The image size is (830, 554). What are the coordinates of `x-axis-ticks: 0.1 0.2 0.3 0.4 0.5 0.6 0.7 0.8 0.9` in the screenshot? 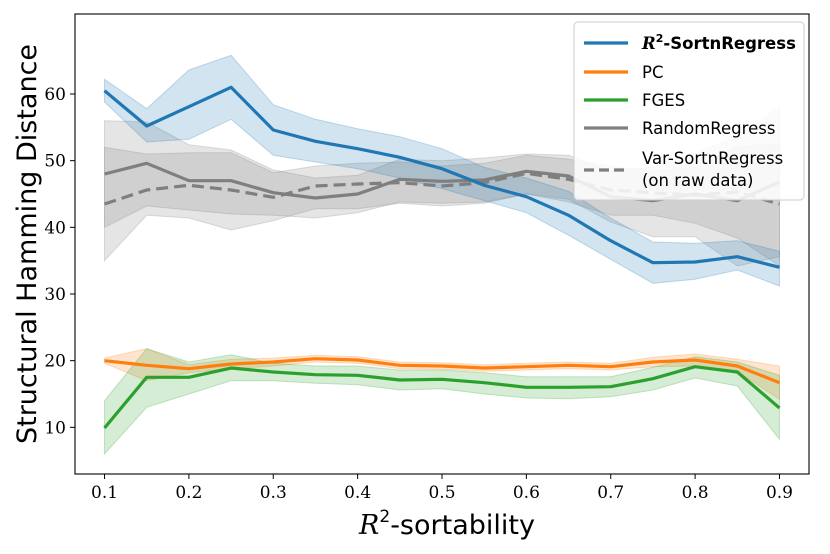 It's located at (442, 488).